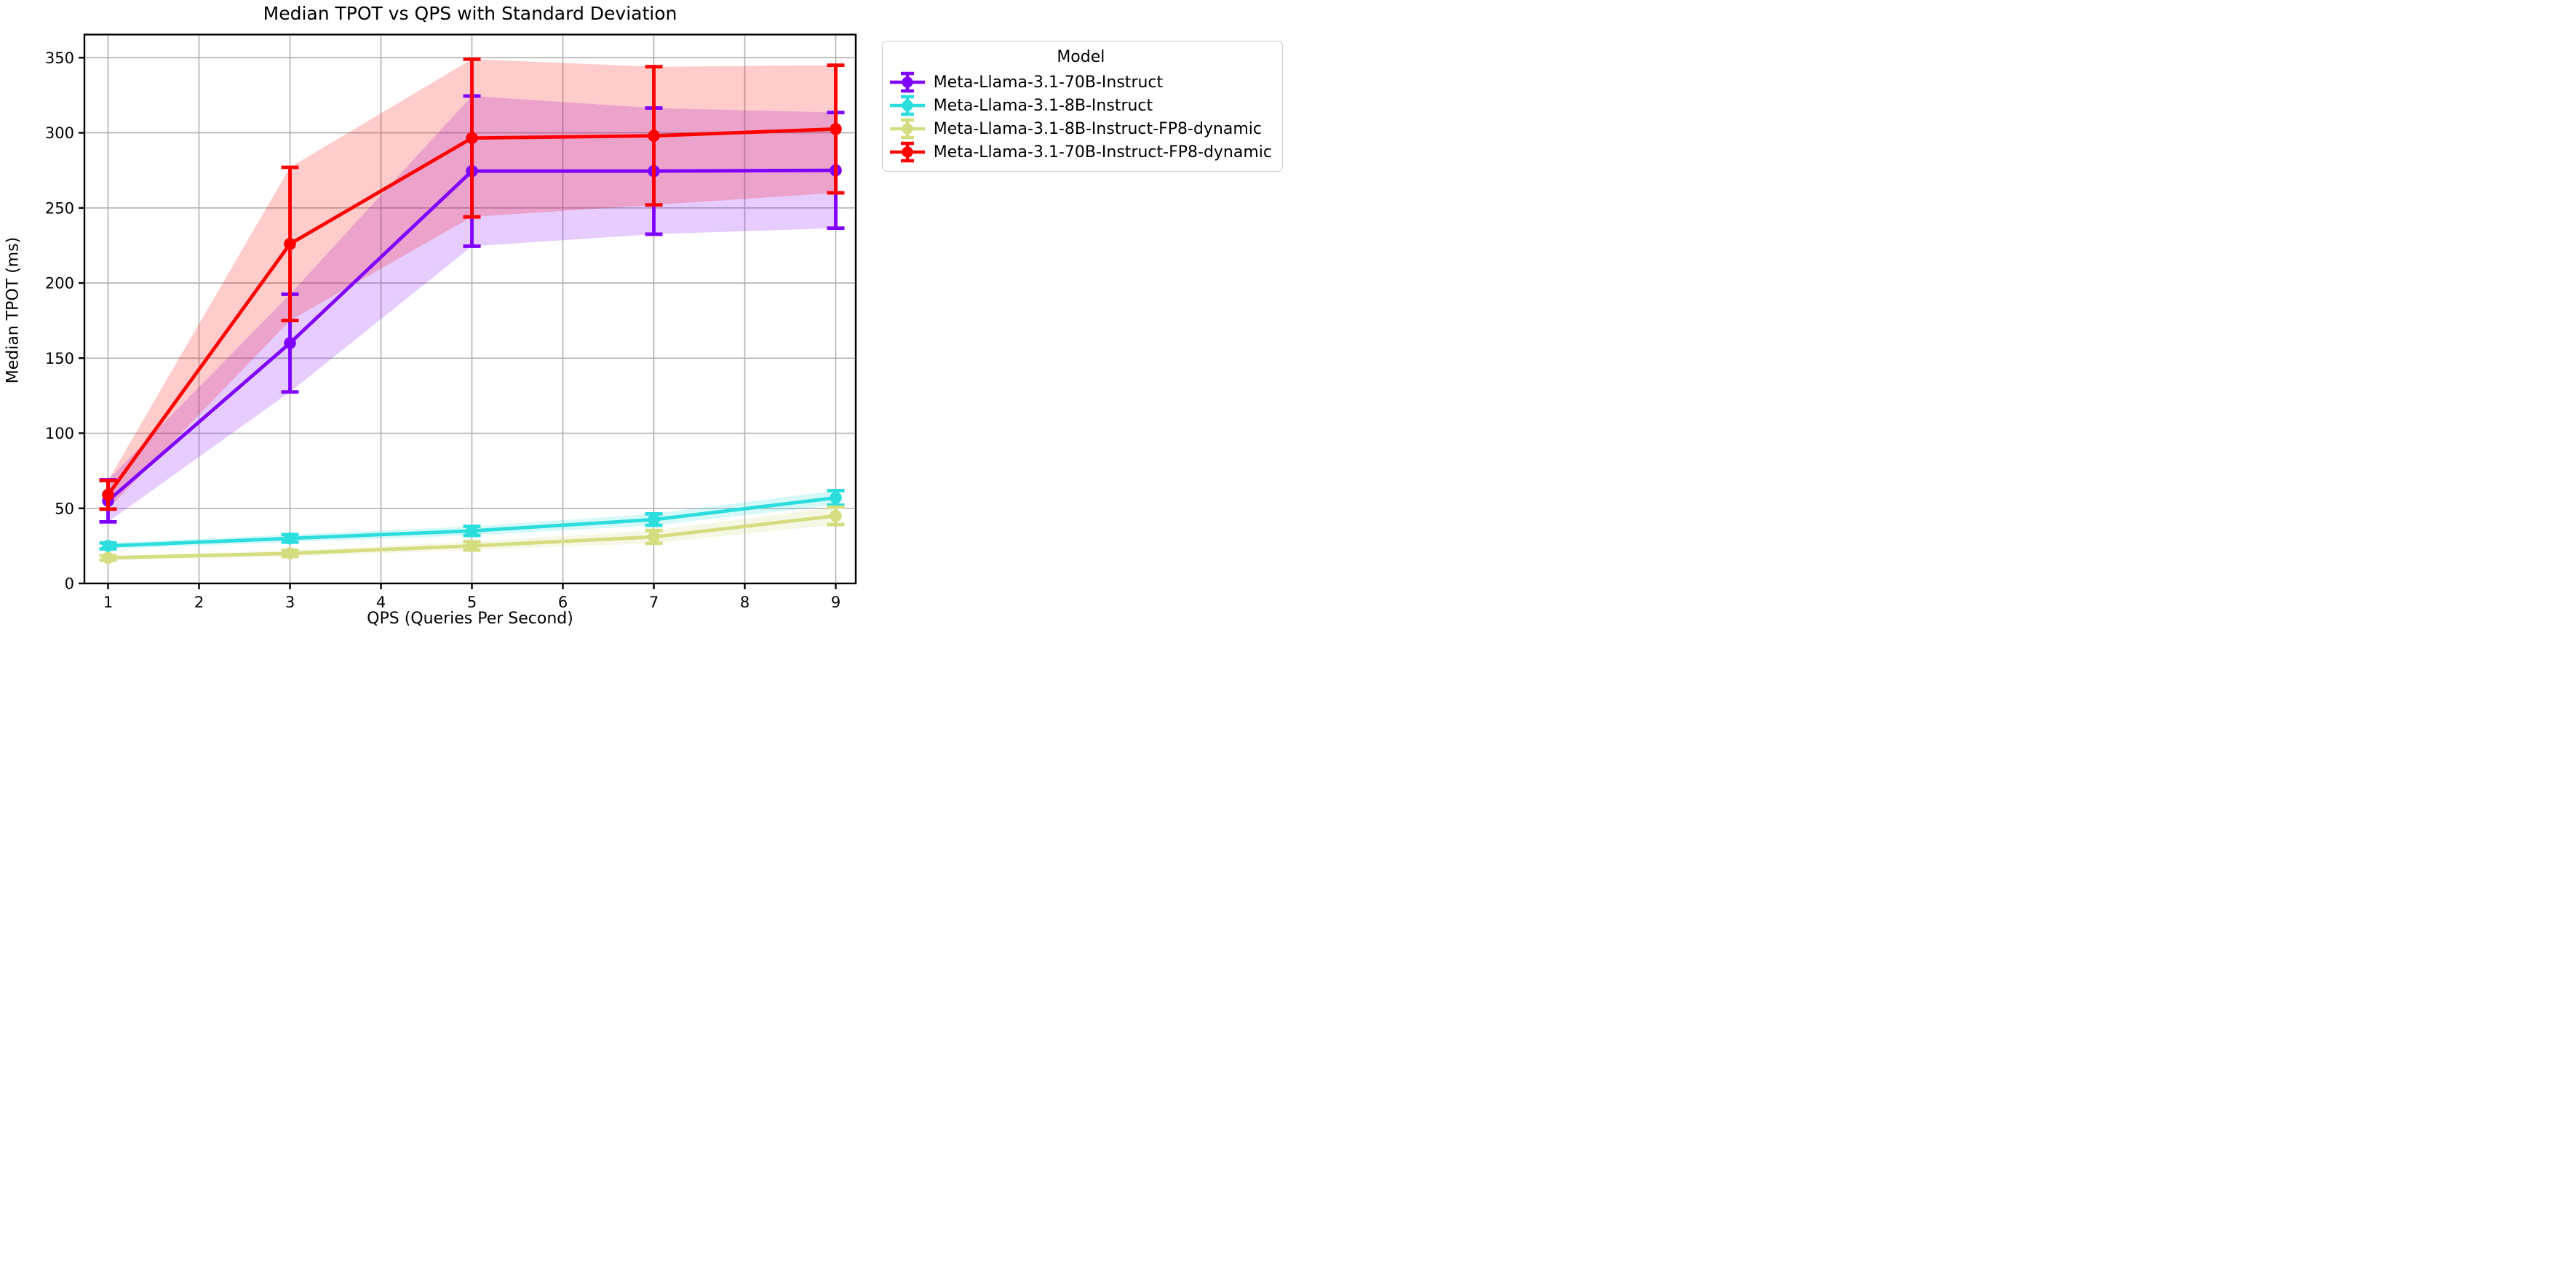 The width and height of the screenshot is (2576, 1284). I want to click on x-tick-label: 4, so click(381, 602).